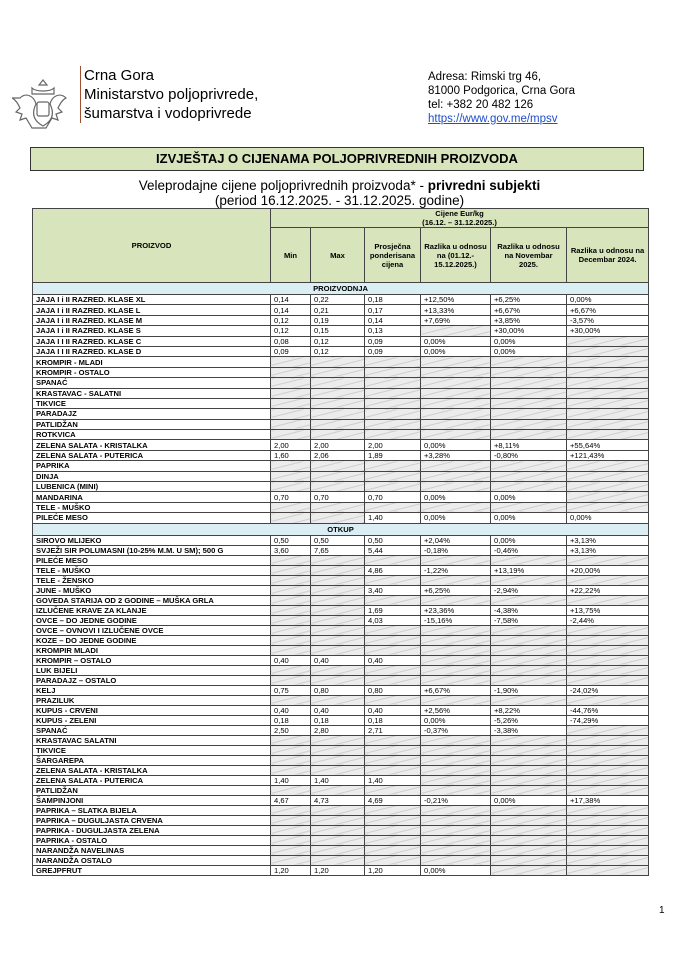 The height and width of the screenshot is (960, 679). What do you see at coordinates (337, 255) in the screenshot?
I see `column-header: Max` at bounding box center [337, 255].